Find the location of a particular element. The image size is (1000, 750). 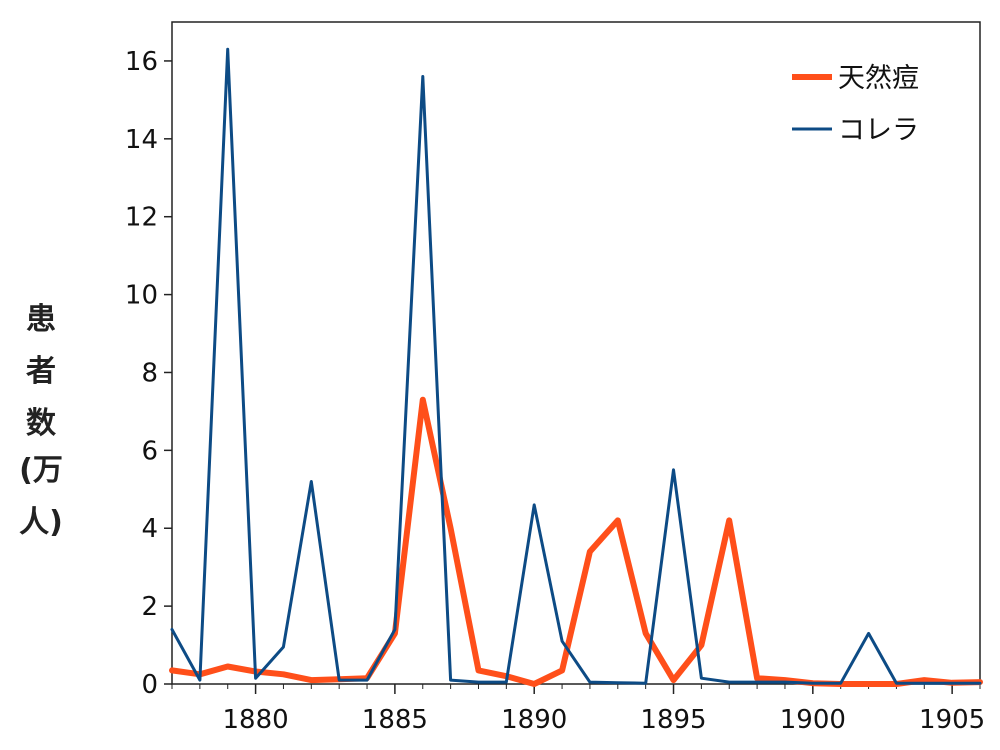

y-tick-label: 0 is located at coordinates (149, 685).